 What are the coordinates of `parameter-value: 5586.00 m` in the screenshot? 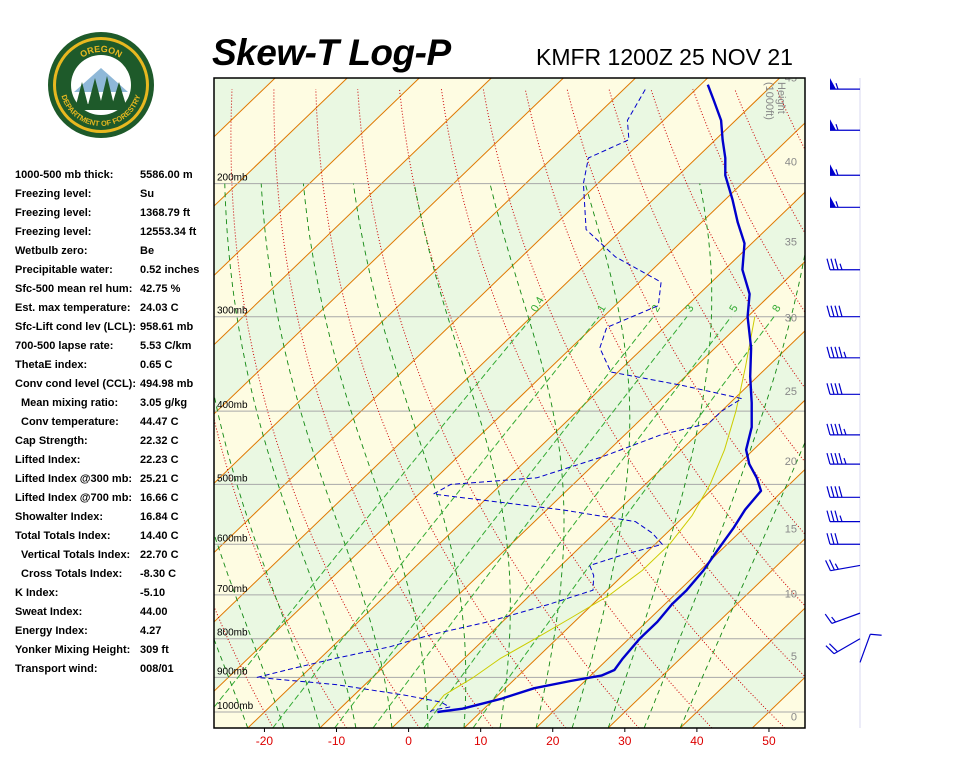 It's located at (166, 175).